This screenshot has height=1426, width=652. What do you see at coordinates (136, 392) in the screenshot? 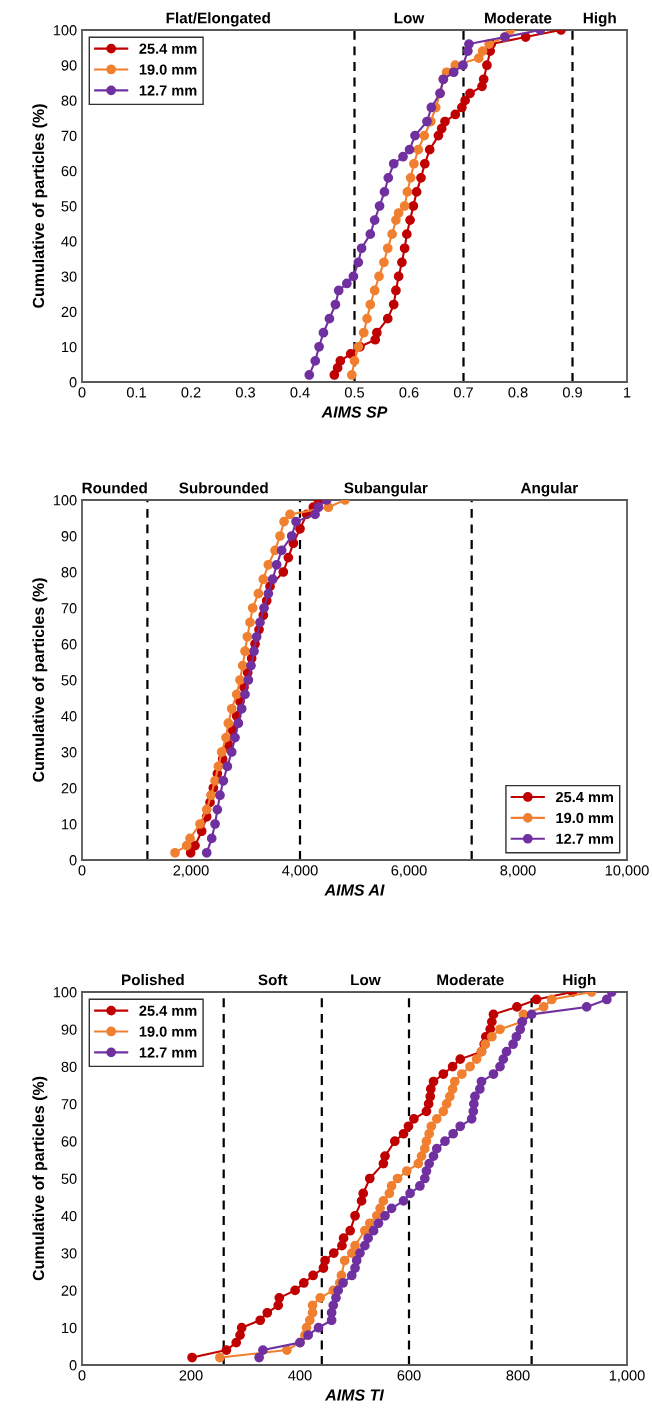
I see `x-tick-label: 0.1` at bounding box center [136, 392].